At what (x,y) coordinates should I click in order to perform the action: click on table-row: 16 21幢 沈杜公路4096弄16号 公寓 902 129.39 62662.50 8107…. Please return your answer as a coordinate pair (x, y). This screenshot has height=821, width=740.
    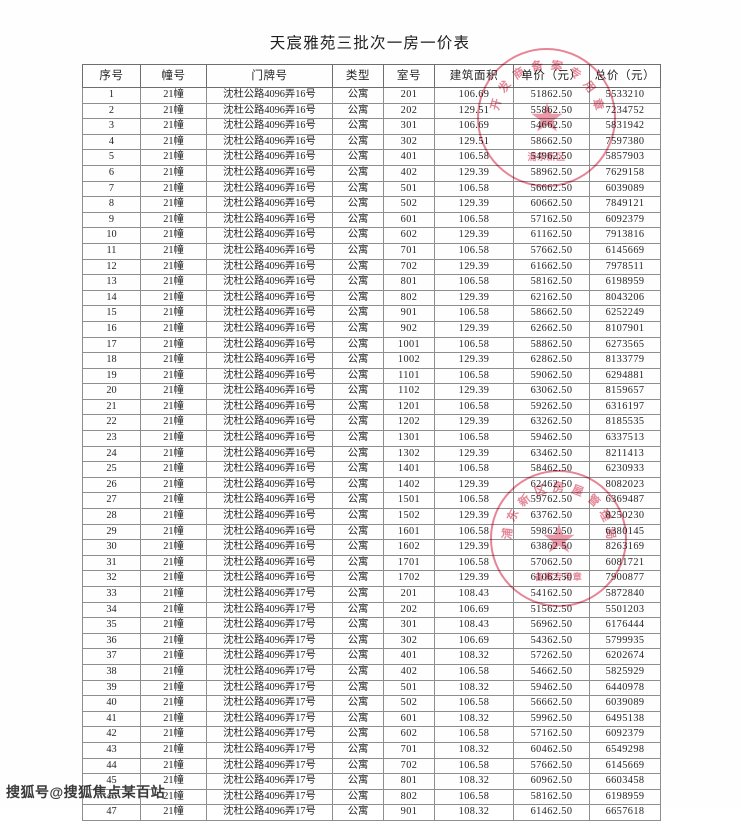
    Looking at the image, I should click on (371, 329).